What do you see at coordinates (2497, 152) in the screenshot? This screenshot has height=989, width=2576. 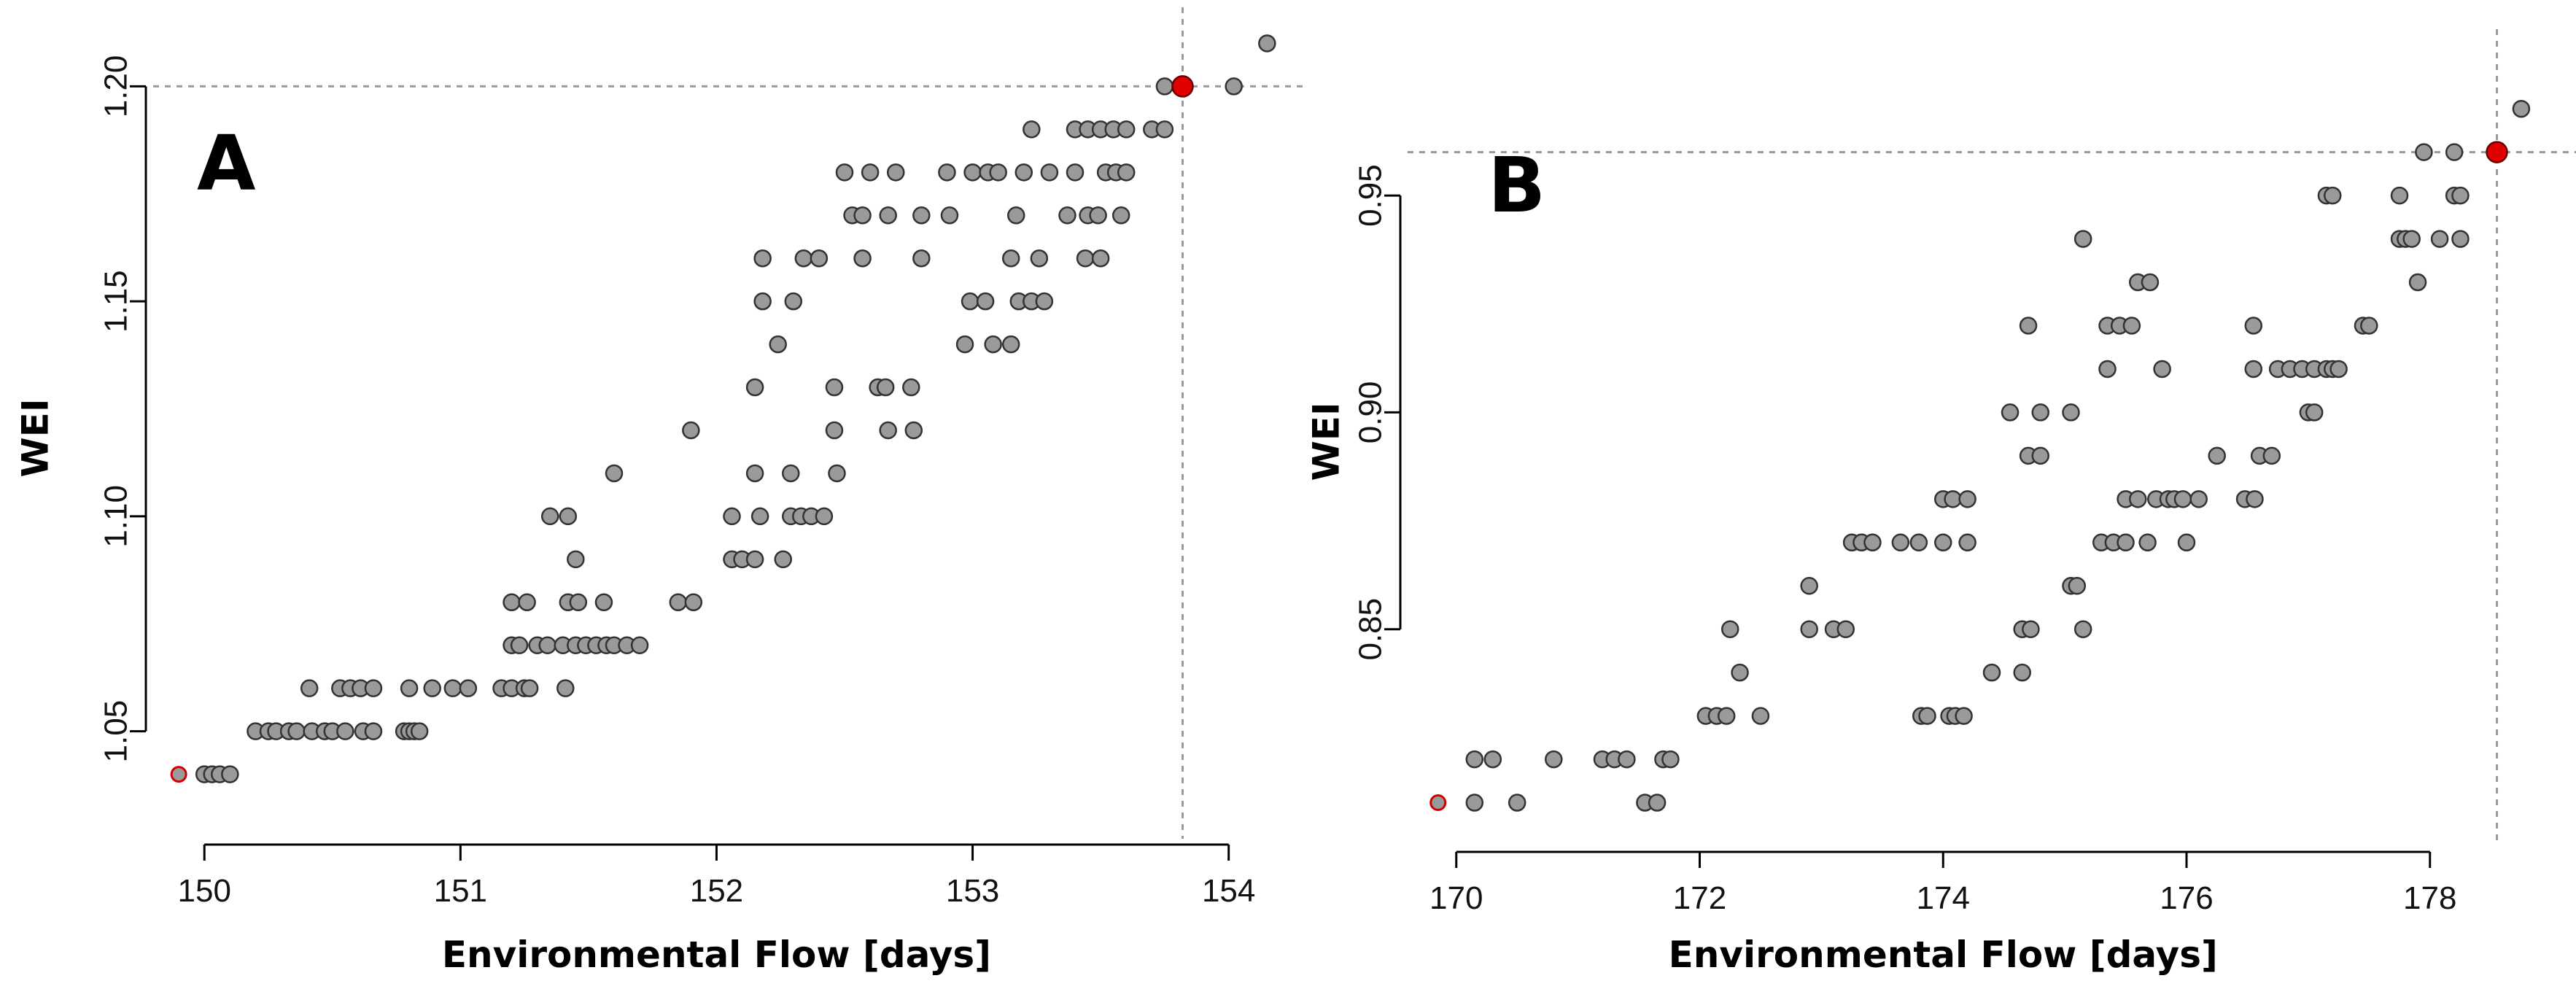 I see `max-point-marker` at bounding box center [2497, 152].